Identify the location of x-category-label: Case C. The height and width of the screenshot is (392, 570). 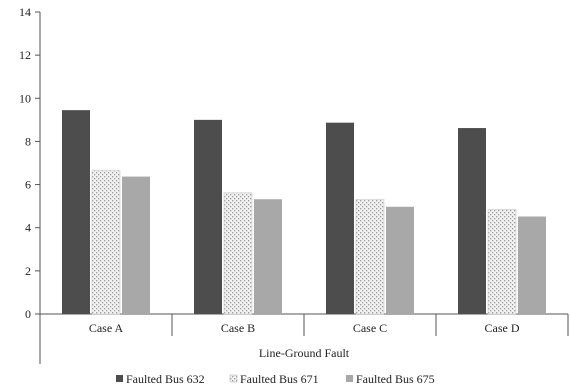
(370, 328).